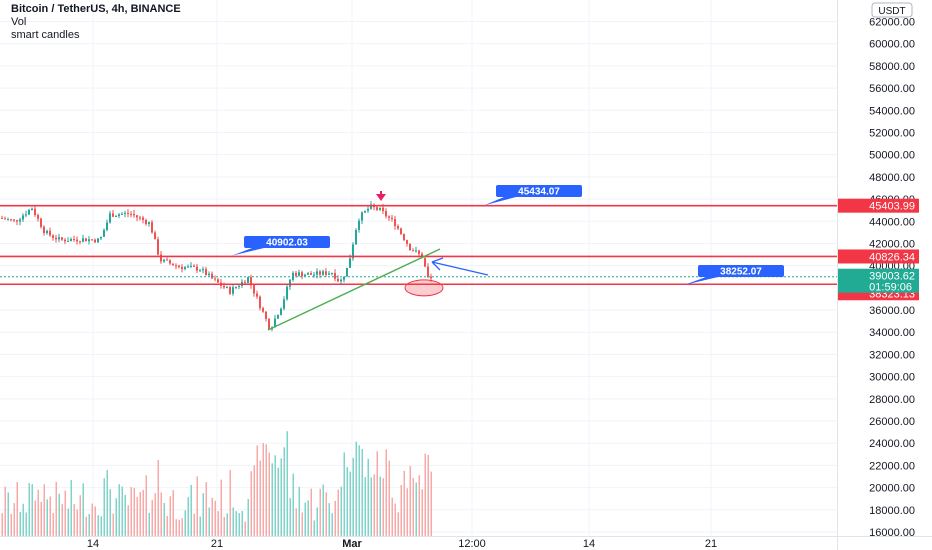  What do you see at coordinates (589, 544) in the screenshot?
I see `time-tick-label: 14` at bounding box center [589, 544].